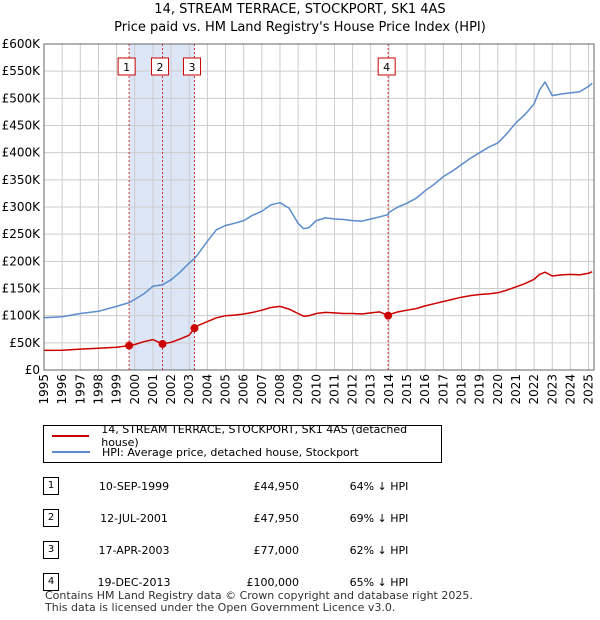  I want to click on y-tick-label: £400K, so click(22, 153).